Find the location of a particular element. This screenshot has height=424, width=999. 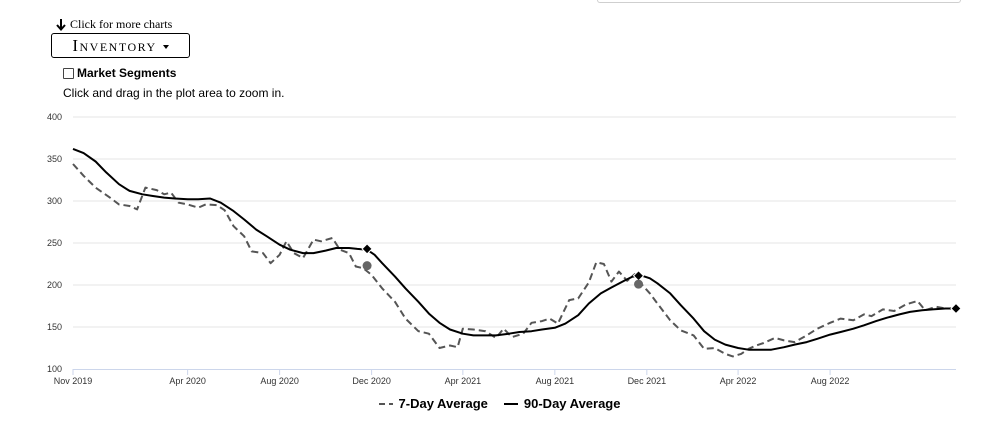

y-tick-label: 250 is located at coordinates (54, 243).